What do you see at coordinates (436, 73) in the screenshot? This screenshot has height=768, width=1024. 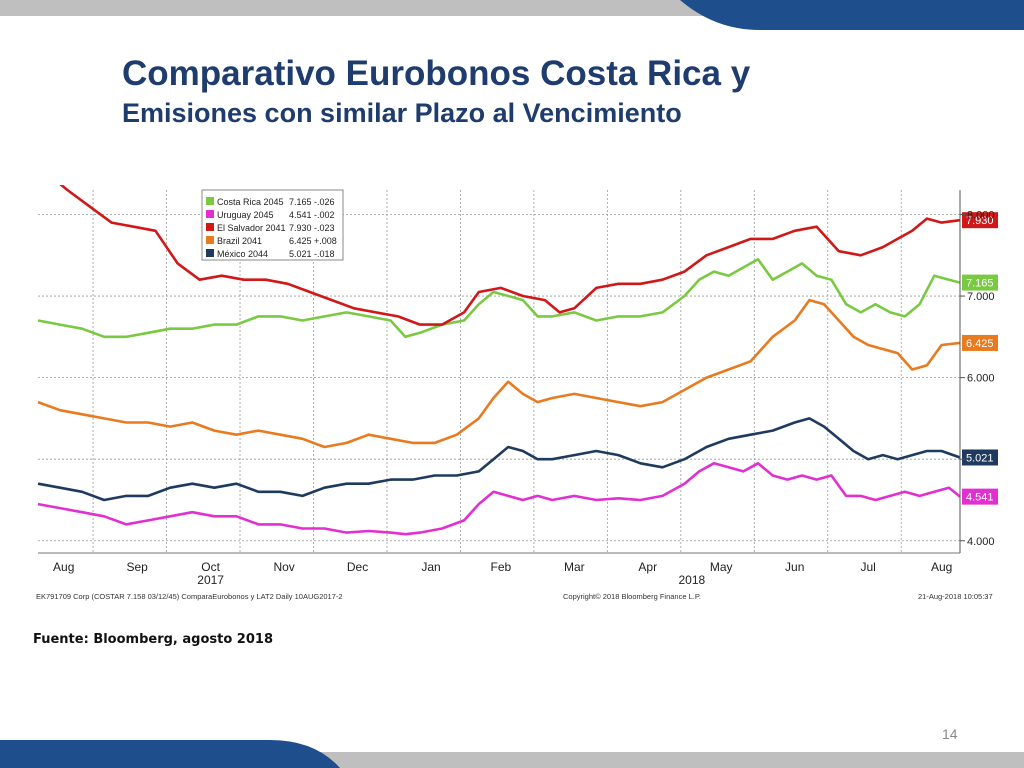 I see `title-line-1: Comparativo Eurobonos Costa Rica y` at bounding box center [436, 73].